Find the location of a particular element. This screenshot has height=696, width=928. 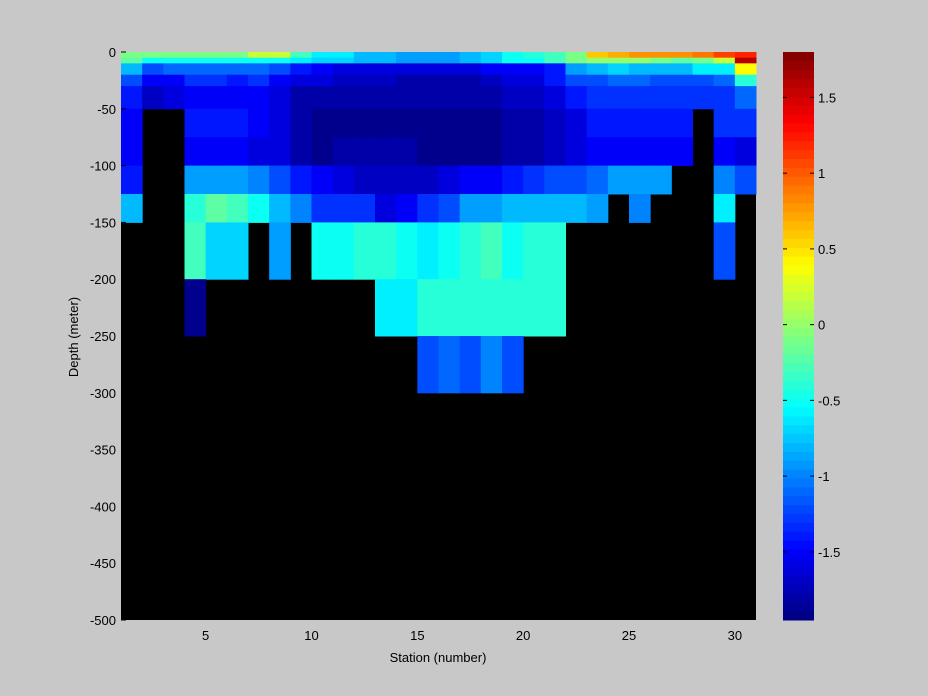

y-tick-label: -200 is located at coordinates (103, 279).